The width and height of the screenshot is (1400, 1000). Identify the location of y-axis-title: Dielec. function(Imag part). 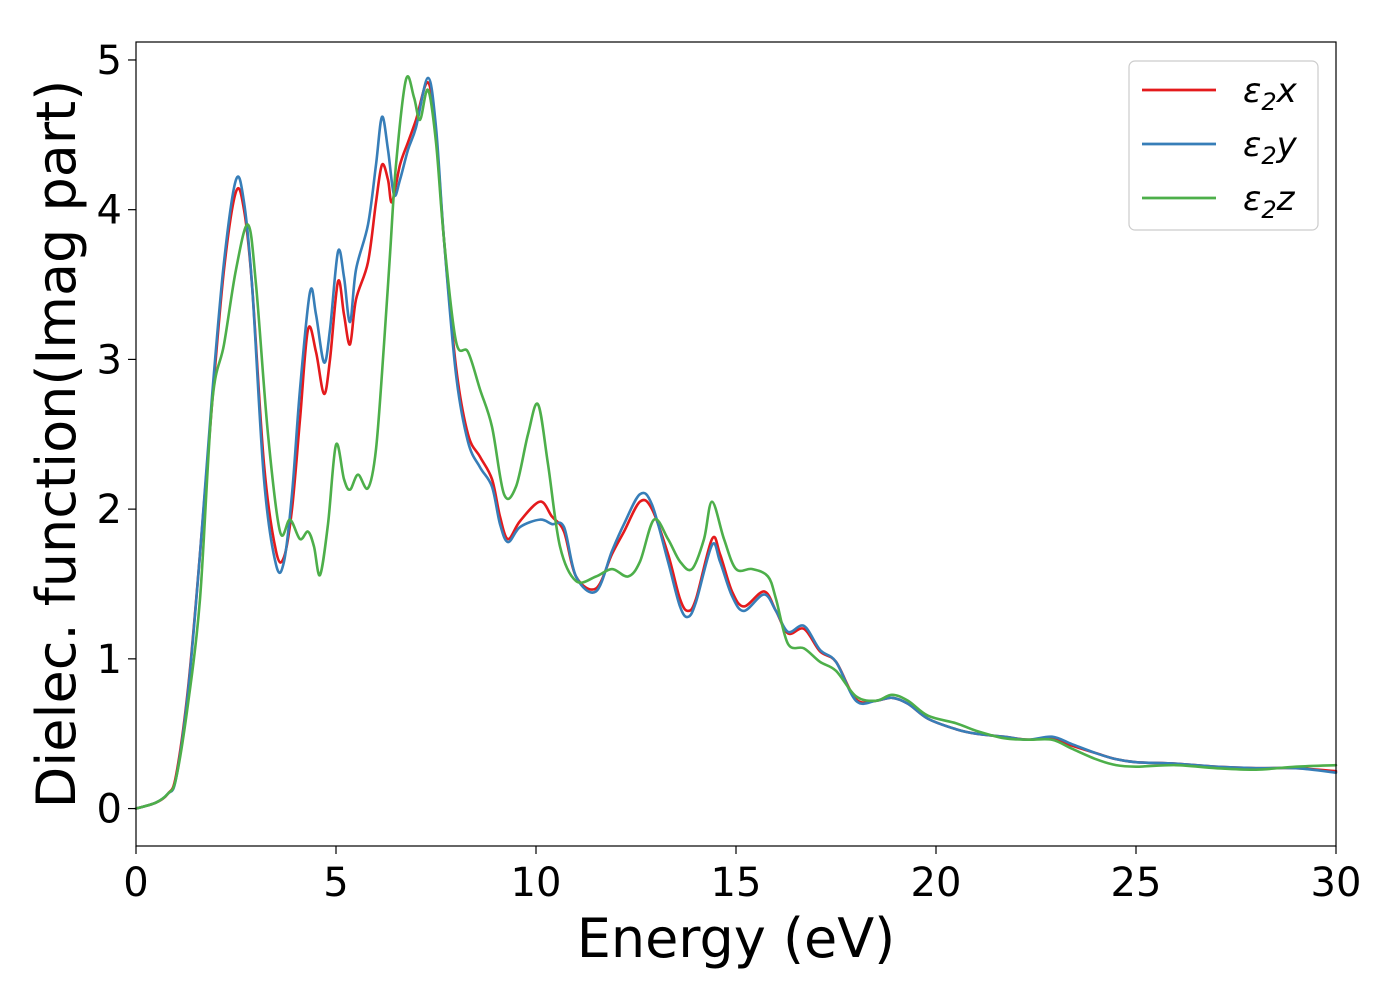
(56, 444).